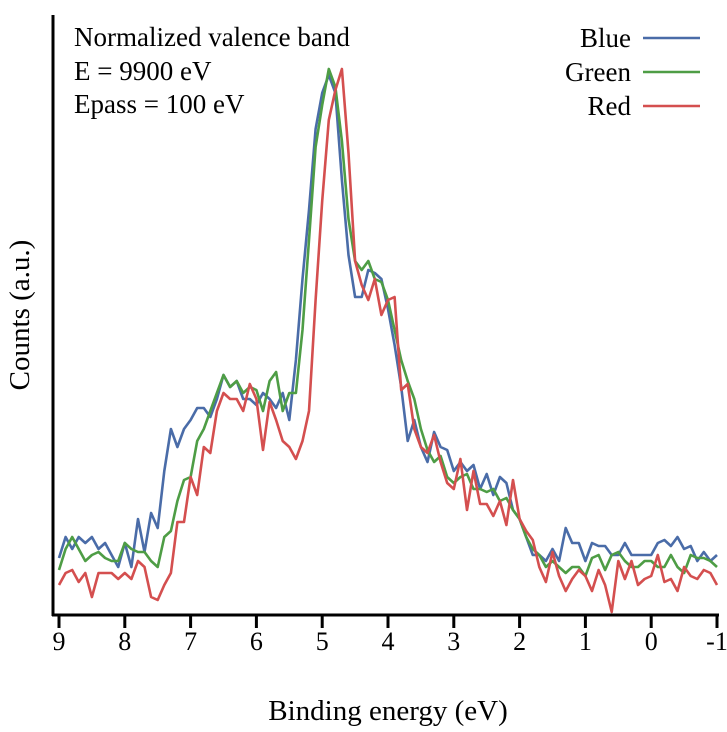 The width and height of the screenshot is (727, 732). I want to click on x-tick-label: 5, so click(322, 641).